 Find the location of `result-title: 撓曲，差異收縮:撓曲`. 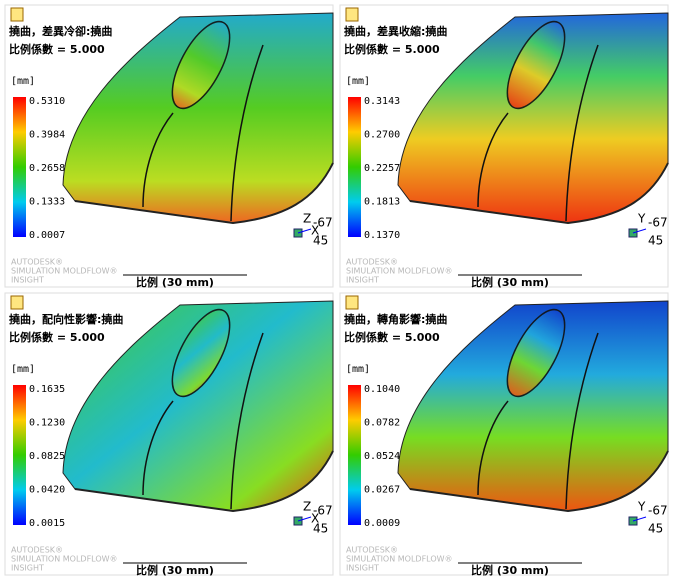

result-title: 撓曲，差異收縮:撓曲 is located at coordinates (395, 31).